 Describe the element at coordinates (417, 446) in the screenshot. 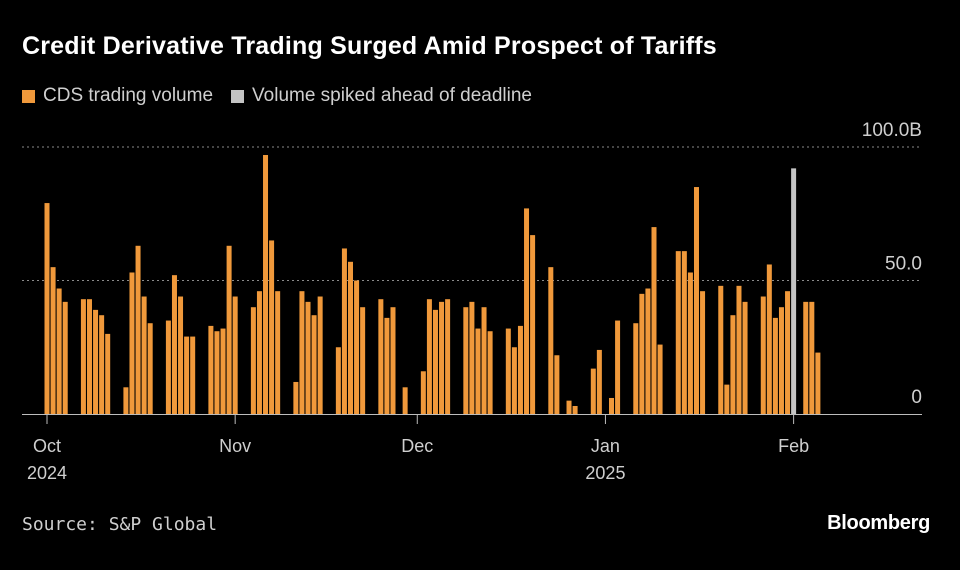

I see `x-tick-label: Dec` at that location.